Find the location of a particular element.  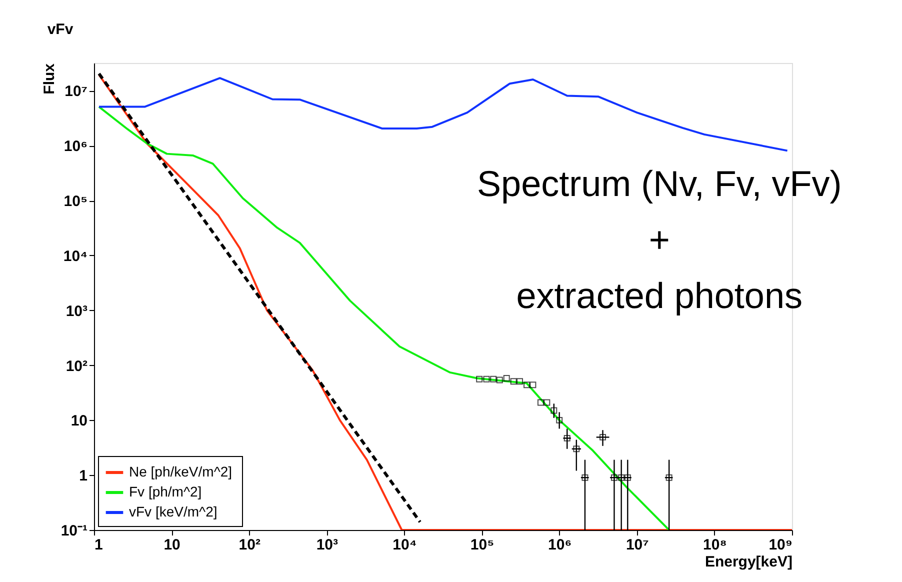

x-tick-label: 10⁷ is located at coordinates (637, 545).